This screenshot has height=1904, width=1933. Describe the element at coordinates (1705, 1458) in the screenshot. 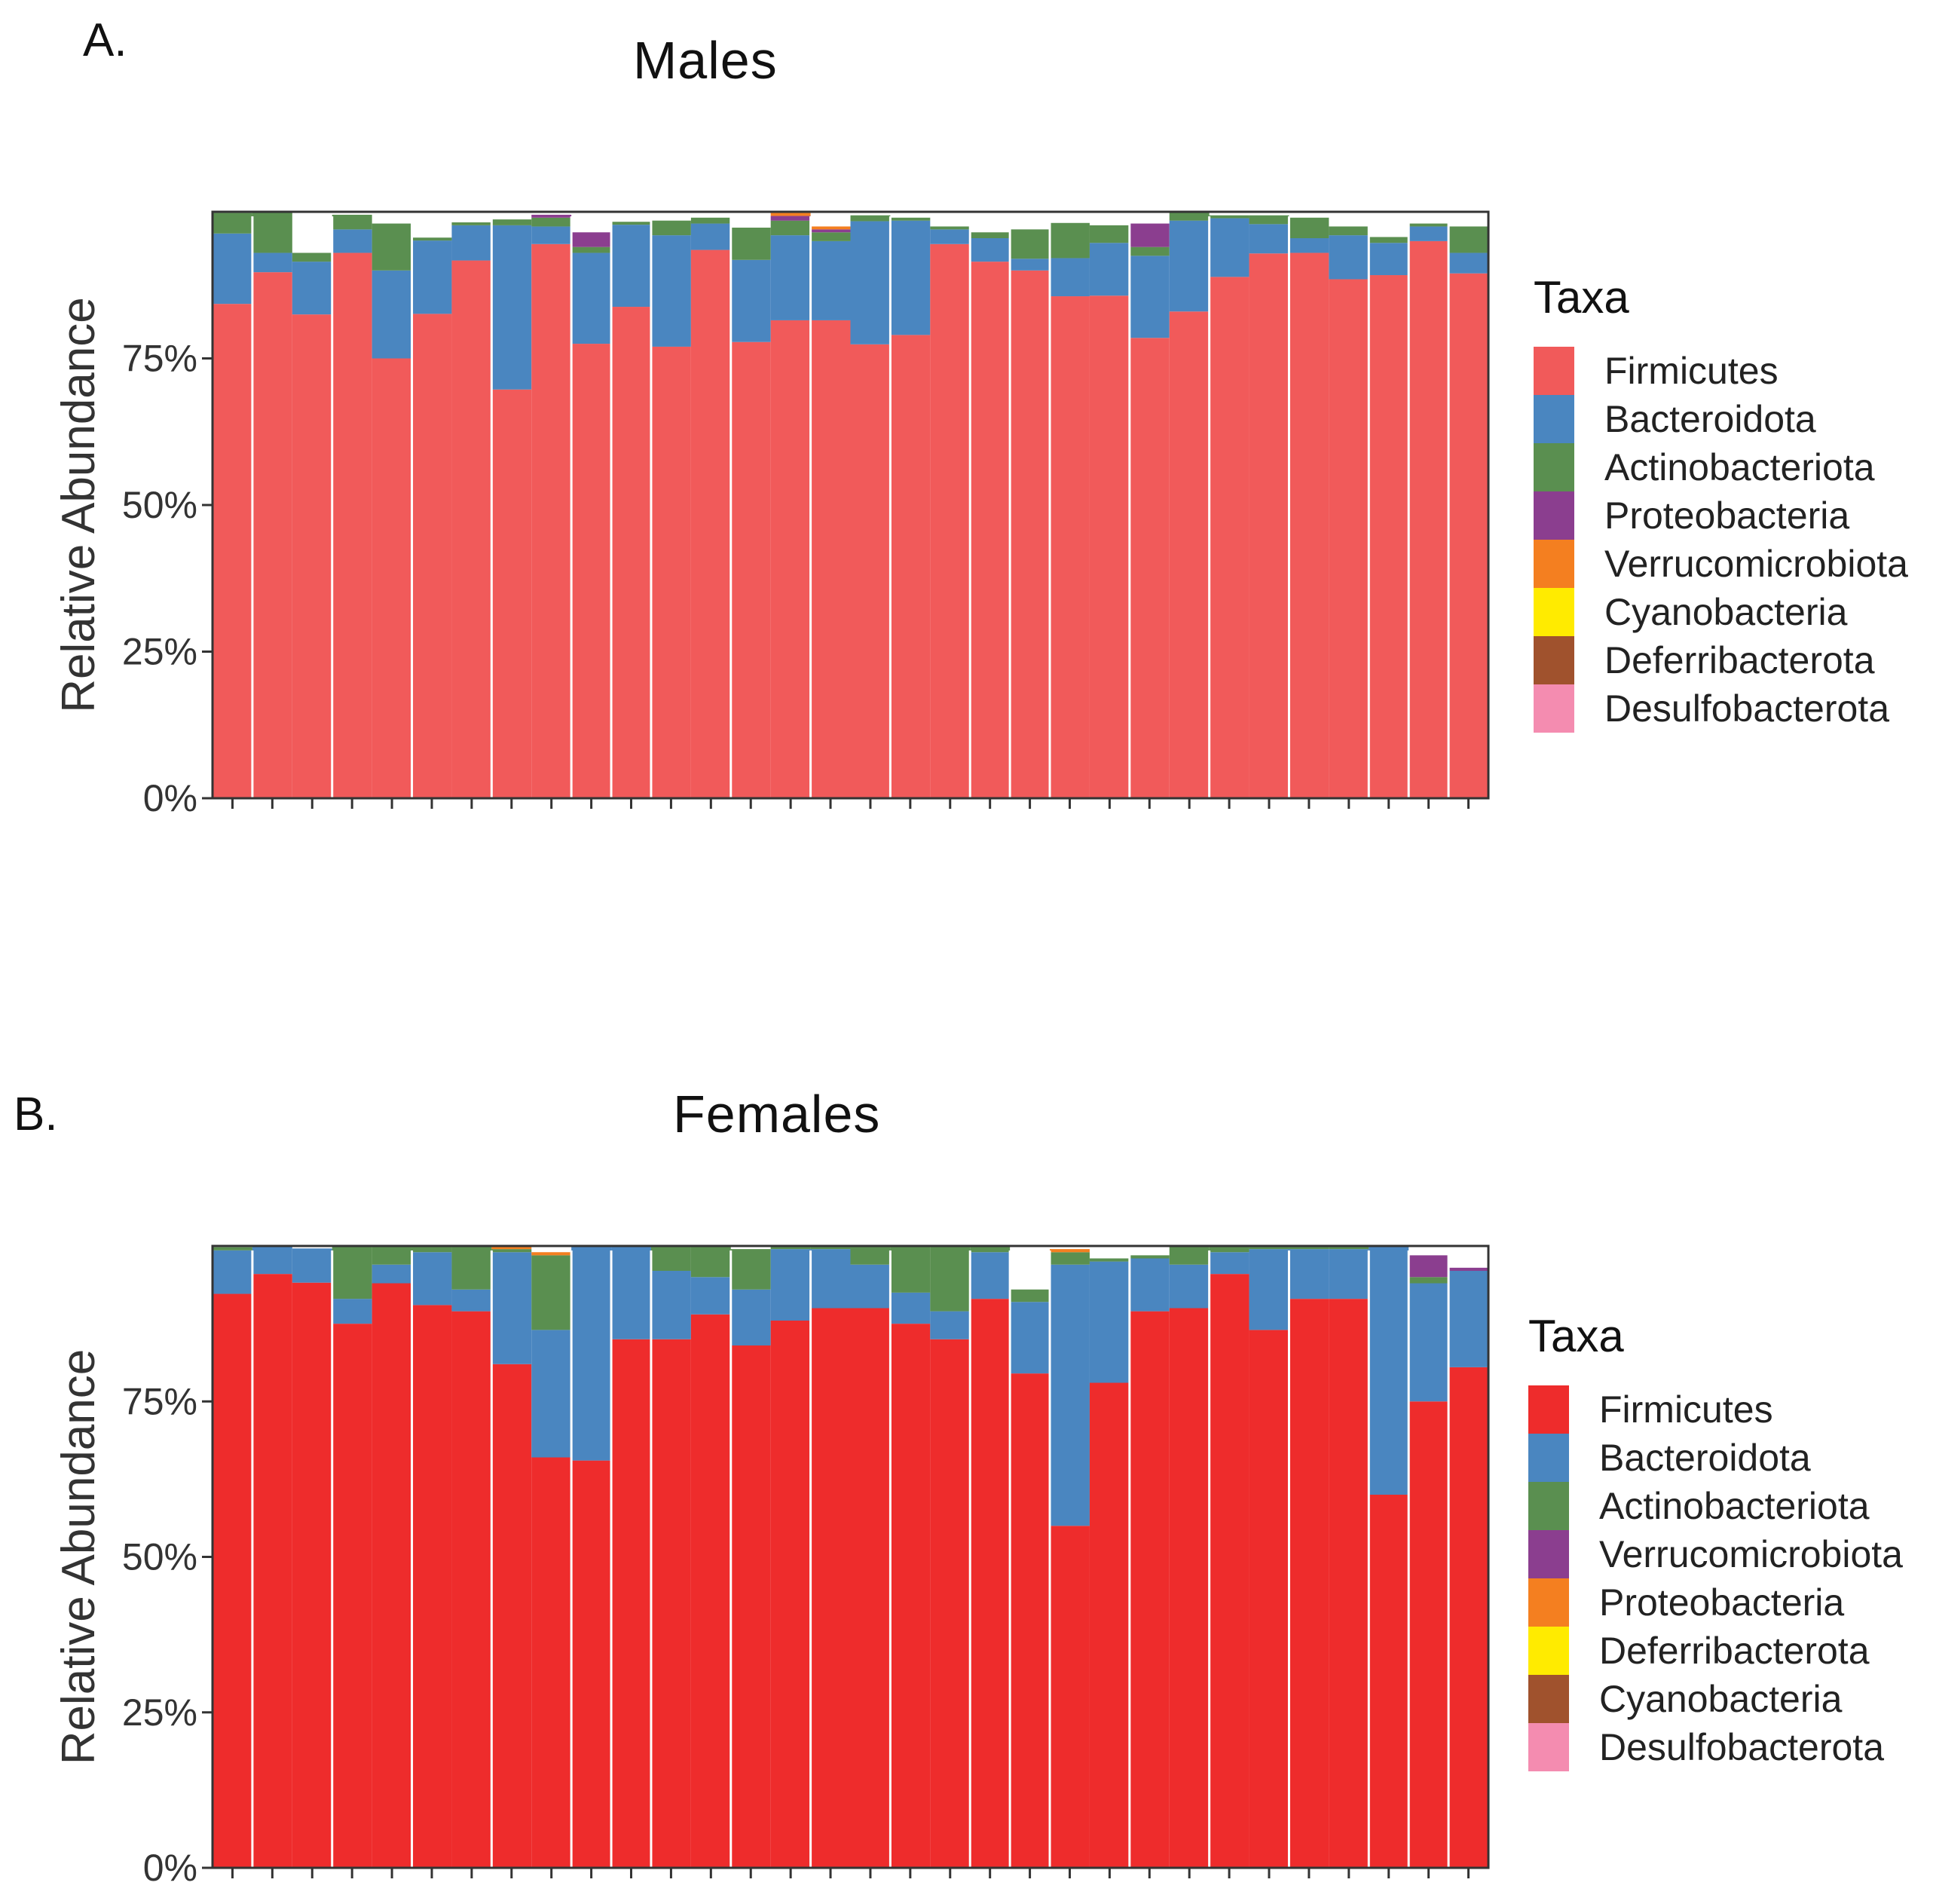

I see `legend-label: Bacteroidota` at that location.